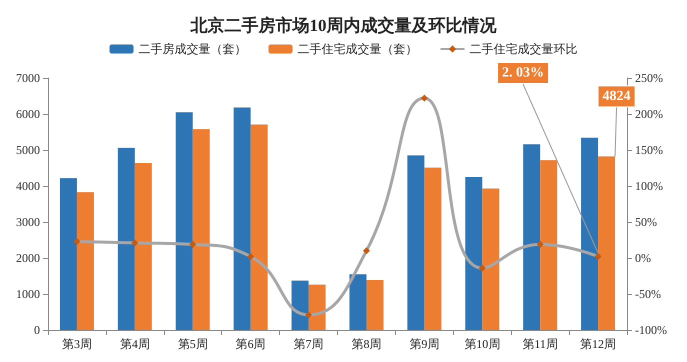 The width and height of the screenshot is (687, 362). I want to click on y-tick-label: 2000, so click(28, 258).